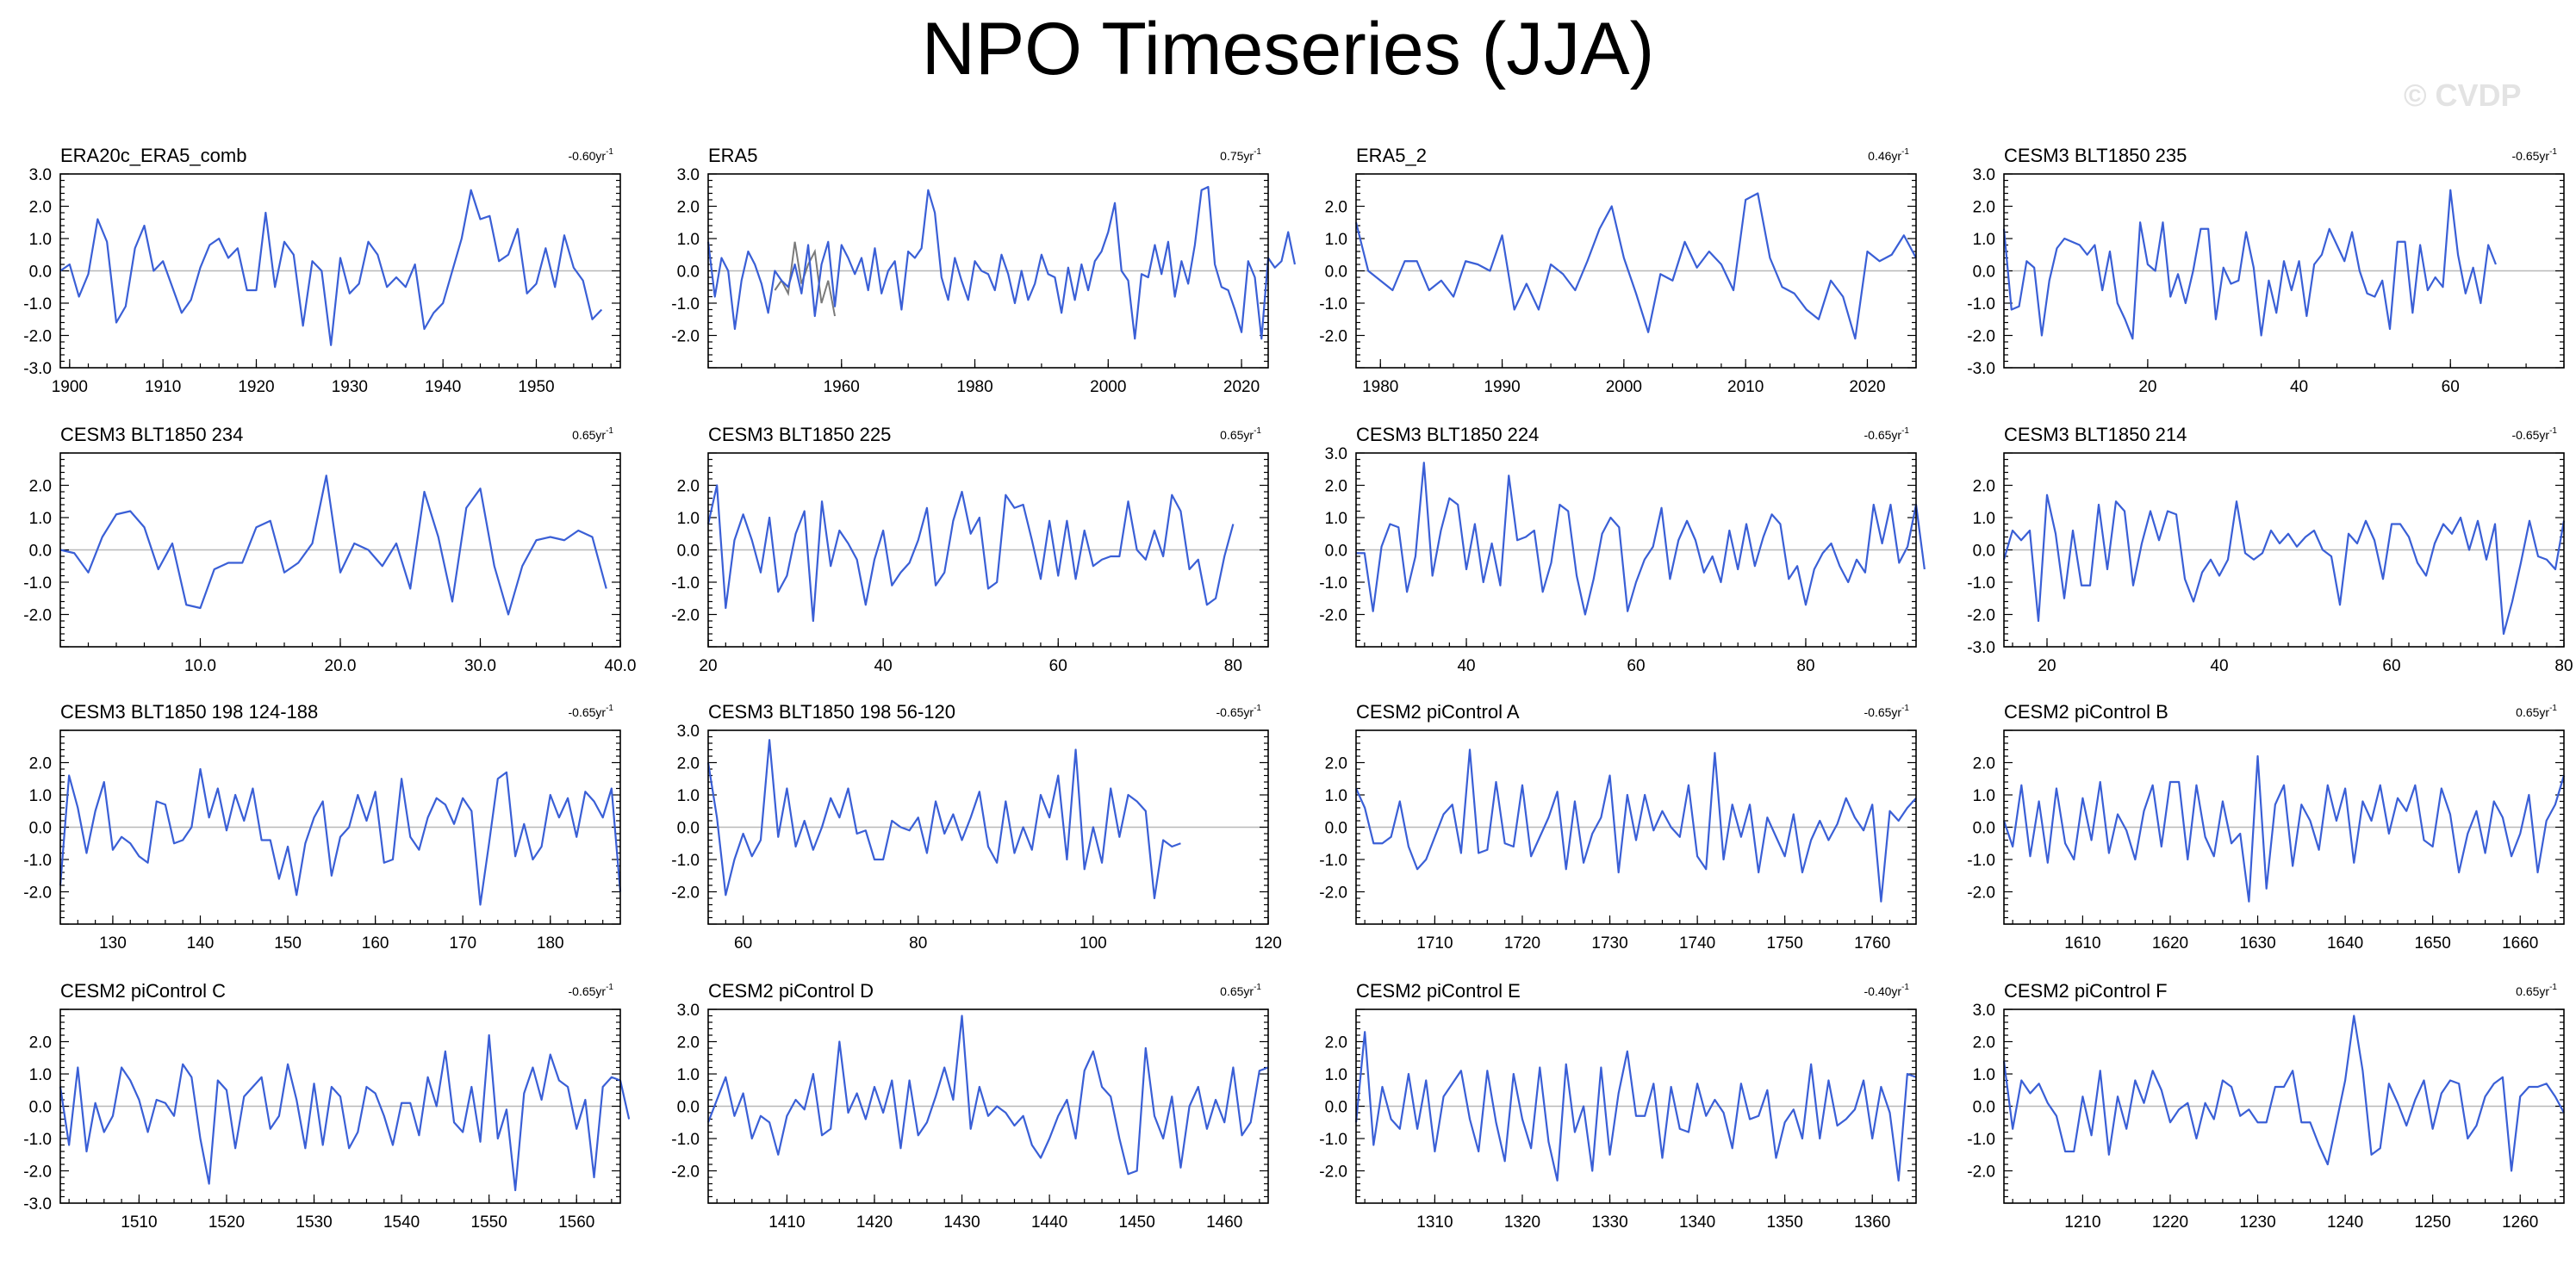 The width and height of the screenshot is (2576, 1266). Describe the element at coordinates (139, 1223) in the screenshot. I see `x-tick-label: 1510` at that location.